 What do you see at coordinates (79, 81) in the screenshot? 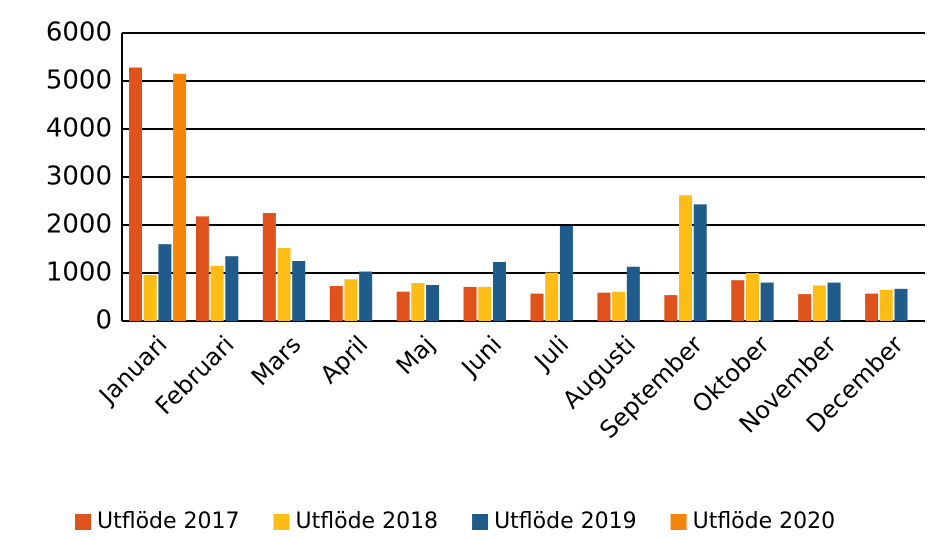
I see `y-tick-label: 5000` at bounding box center [79, 81].